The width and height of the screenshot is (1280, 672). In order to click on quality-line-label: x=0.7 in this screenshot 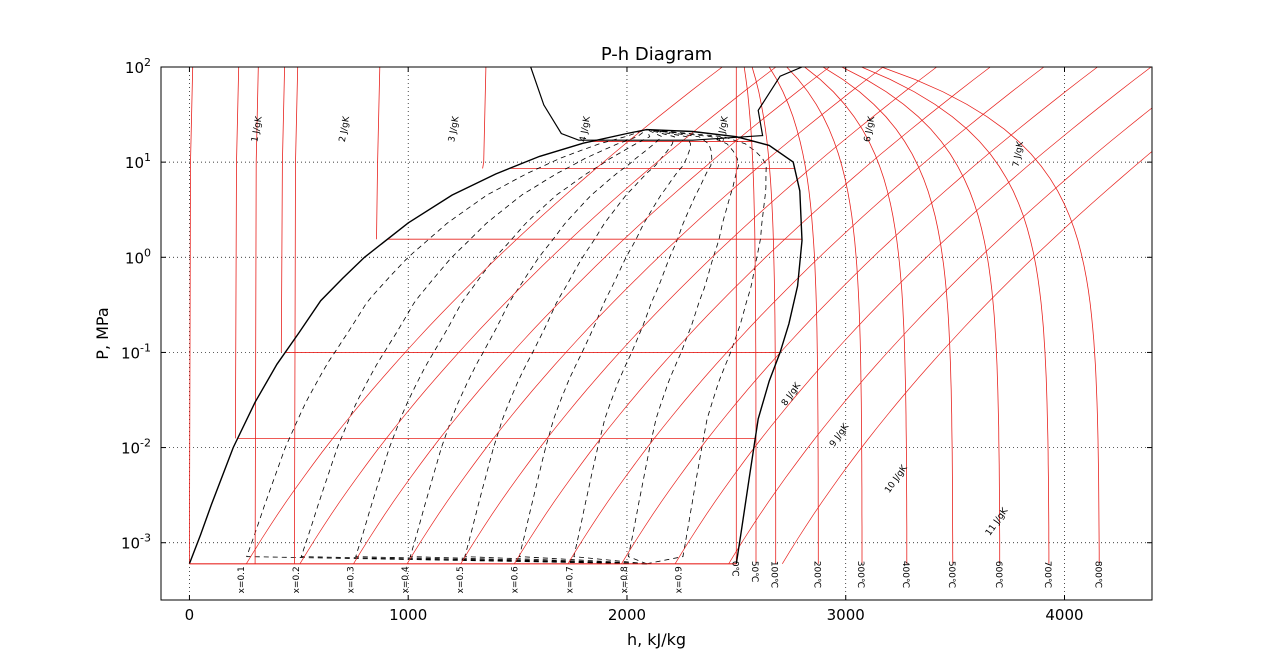, I will do `click(570, 579)`.